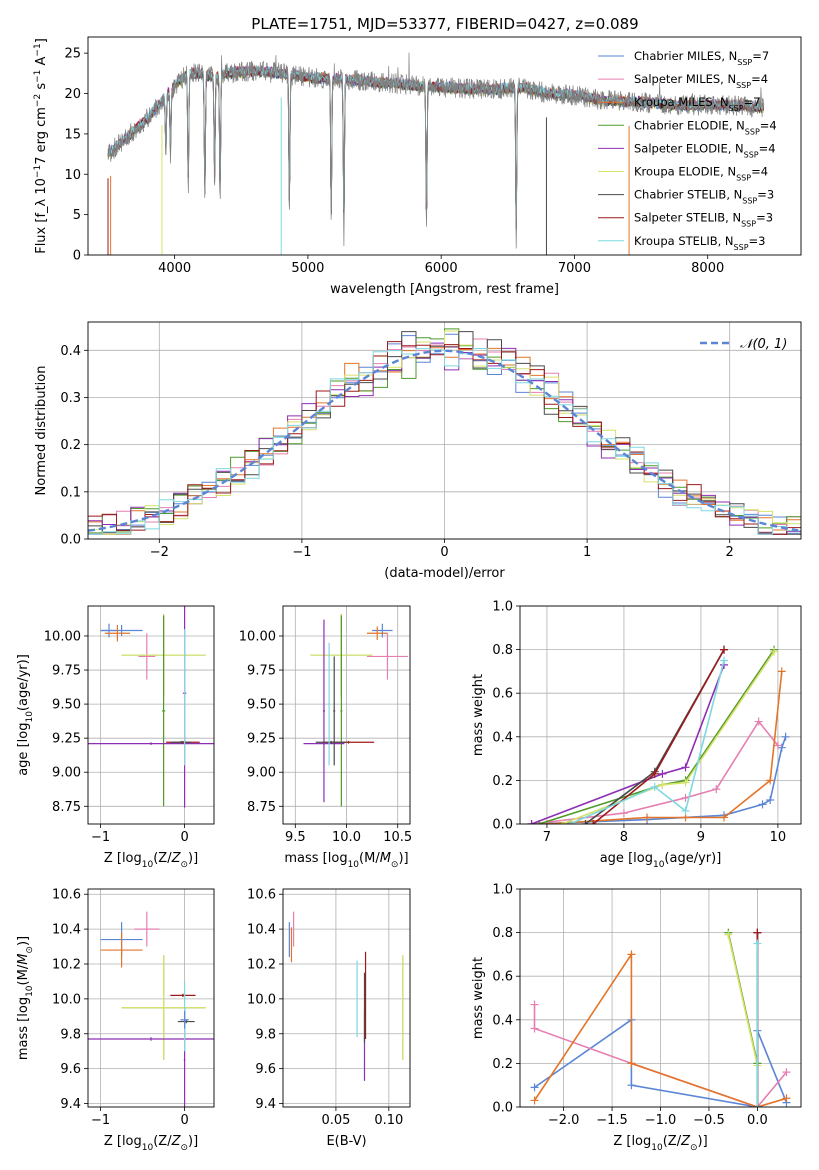 This screenshot has width=819, height=1170. Describe the element at coordinates (502, 1020) in the screenshot. I see `tick-label-y: 0.4` at that location.